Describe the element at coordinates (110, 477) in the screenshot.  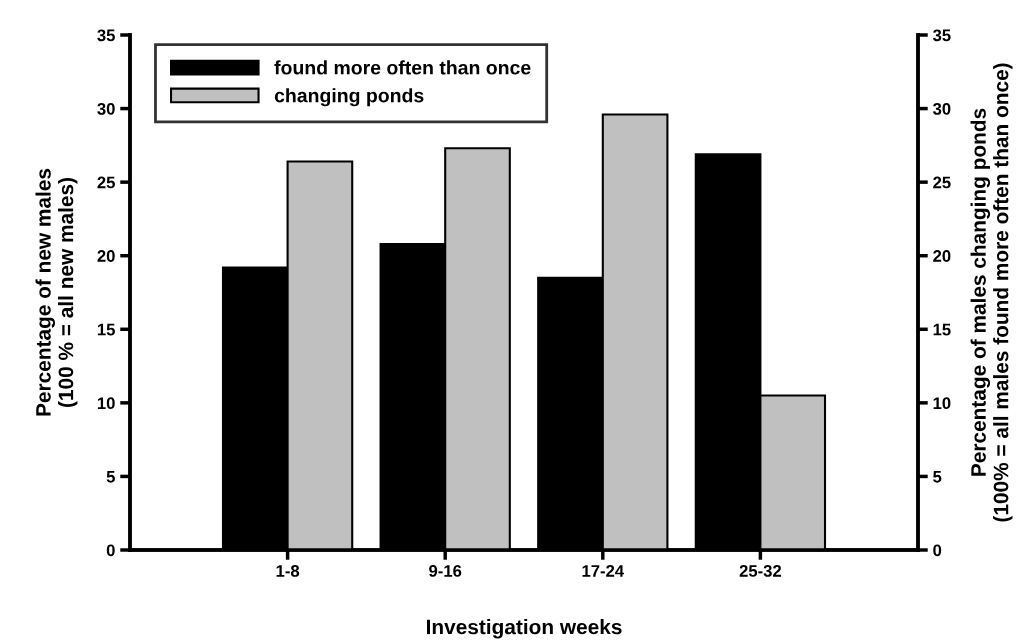
I see `y-tick-label: 5` at that location.